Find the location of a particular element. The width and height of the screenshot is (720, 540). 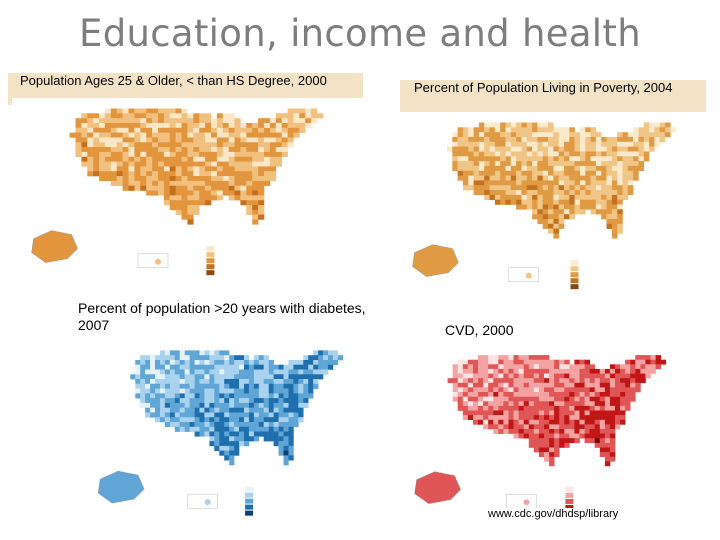

alaska-inset is located at coordinates (437, 487).